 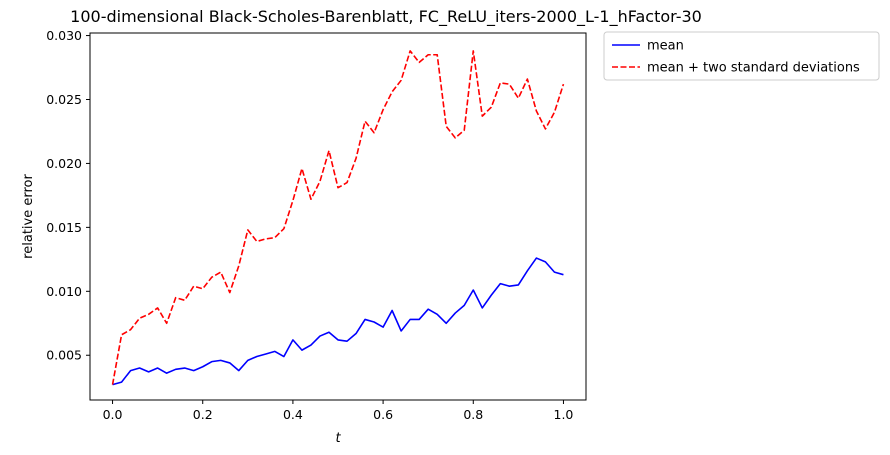 What do you see at coordinates (338, 321) in the screenshot?
I see `series-line-mean` at bounding box center [338, 321].